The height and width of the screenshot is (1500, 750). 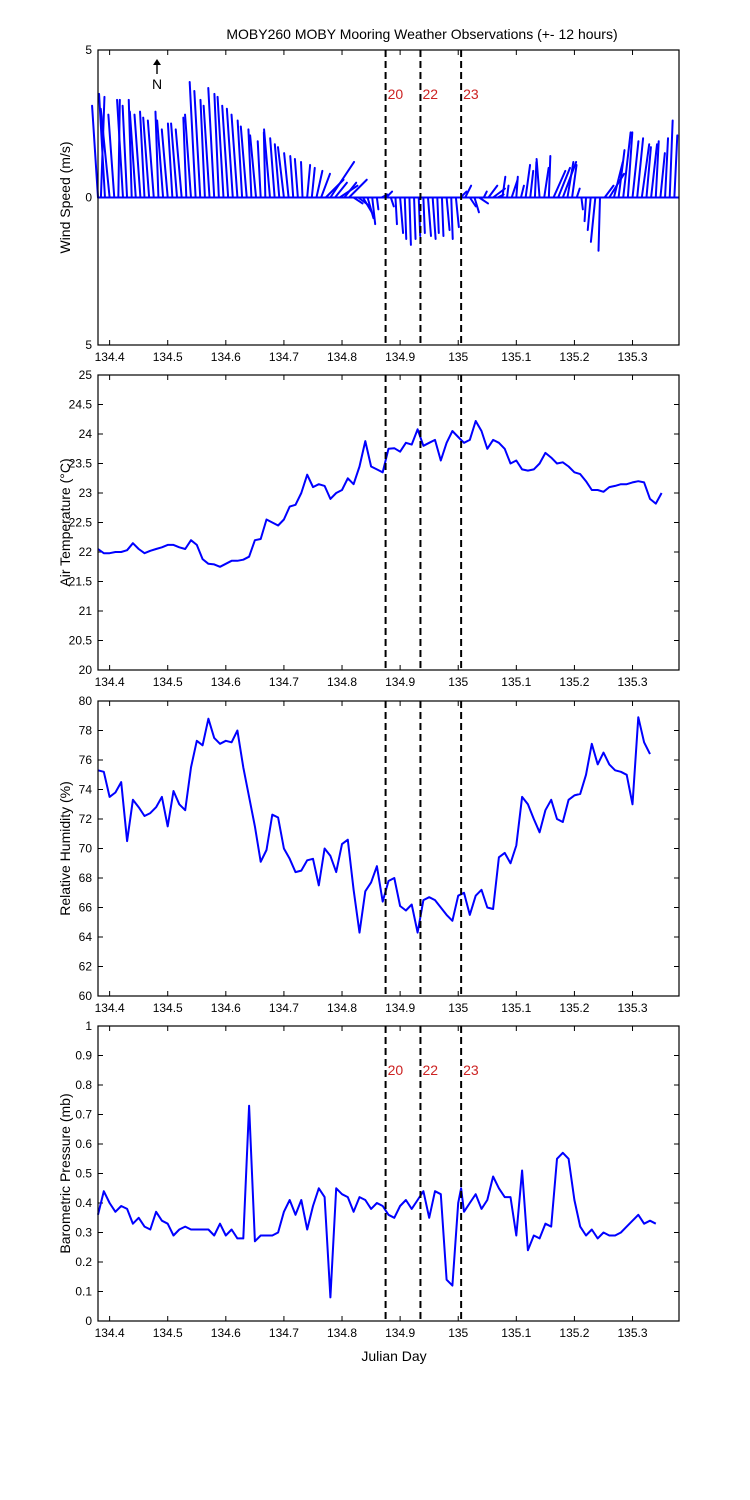 I want to click on wind-xtick-label: 134.7, so click(x=284, y=357).